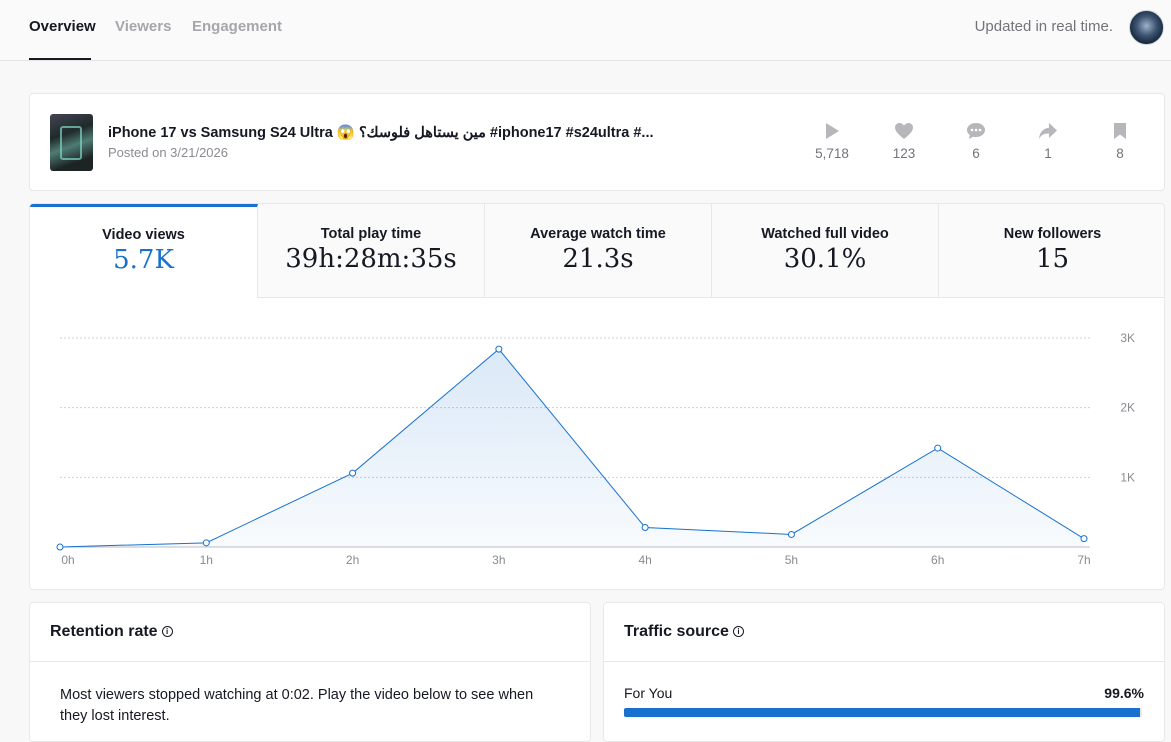  I want to click on chart-point-2h, so click(353, 473).